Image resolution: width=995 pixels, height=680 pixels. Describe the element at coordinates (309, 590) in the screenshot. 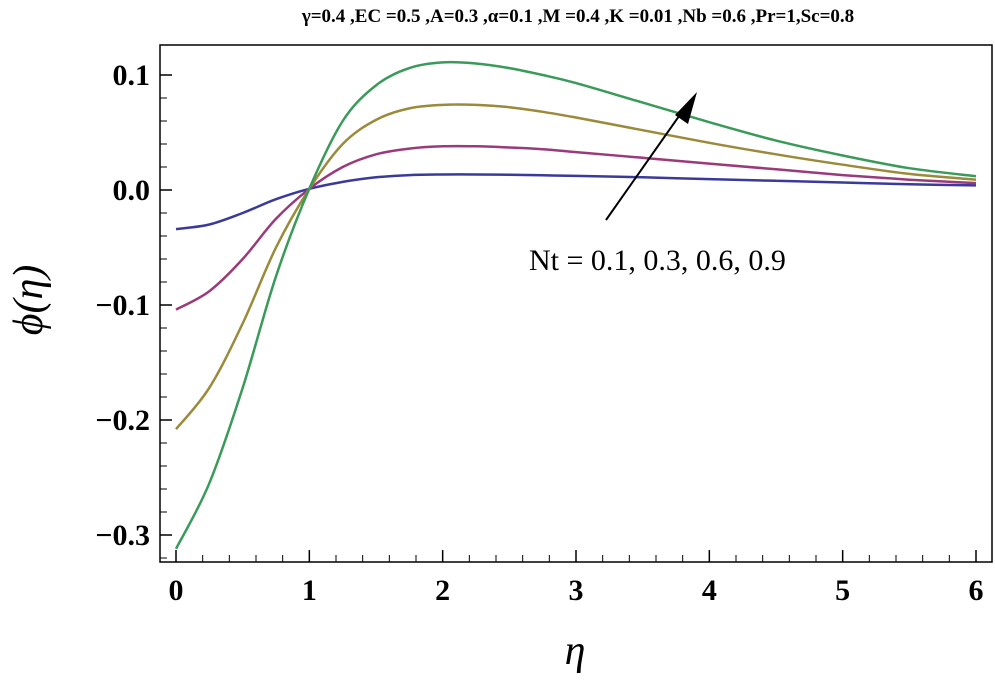

I see `x-tick-label: 1` at that location.